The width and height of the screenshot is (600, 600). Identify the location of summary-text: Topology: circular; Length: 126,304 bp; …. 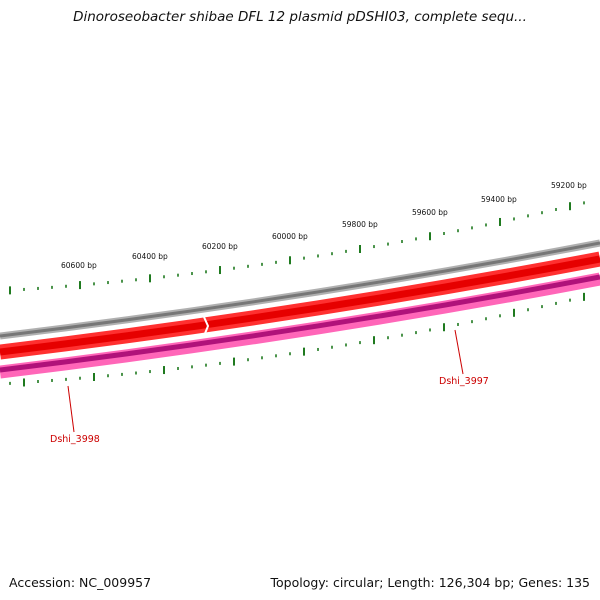
(430, 582).